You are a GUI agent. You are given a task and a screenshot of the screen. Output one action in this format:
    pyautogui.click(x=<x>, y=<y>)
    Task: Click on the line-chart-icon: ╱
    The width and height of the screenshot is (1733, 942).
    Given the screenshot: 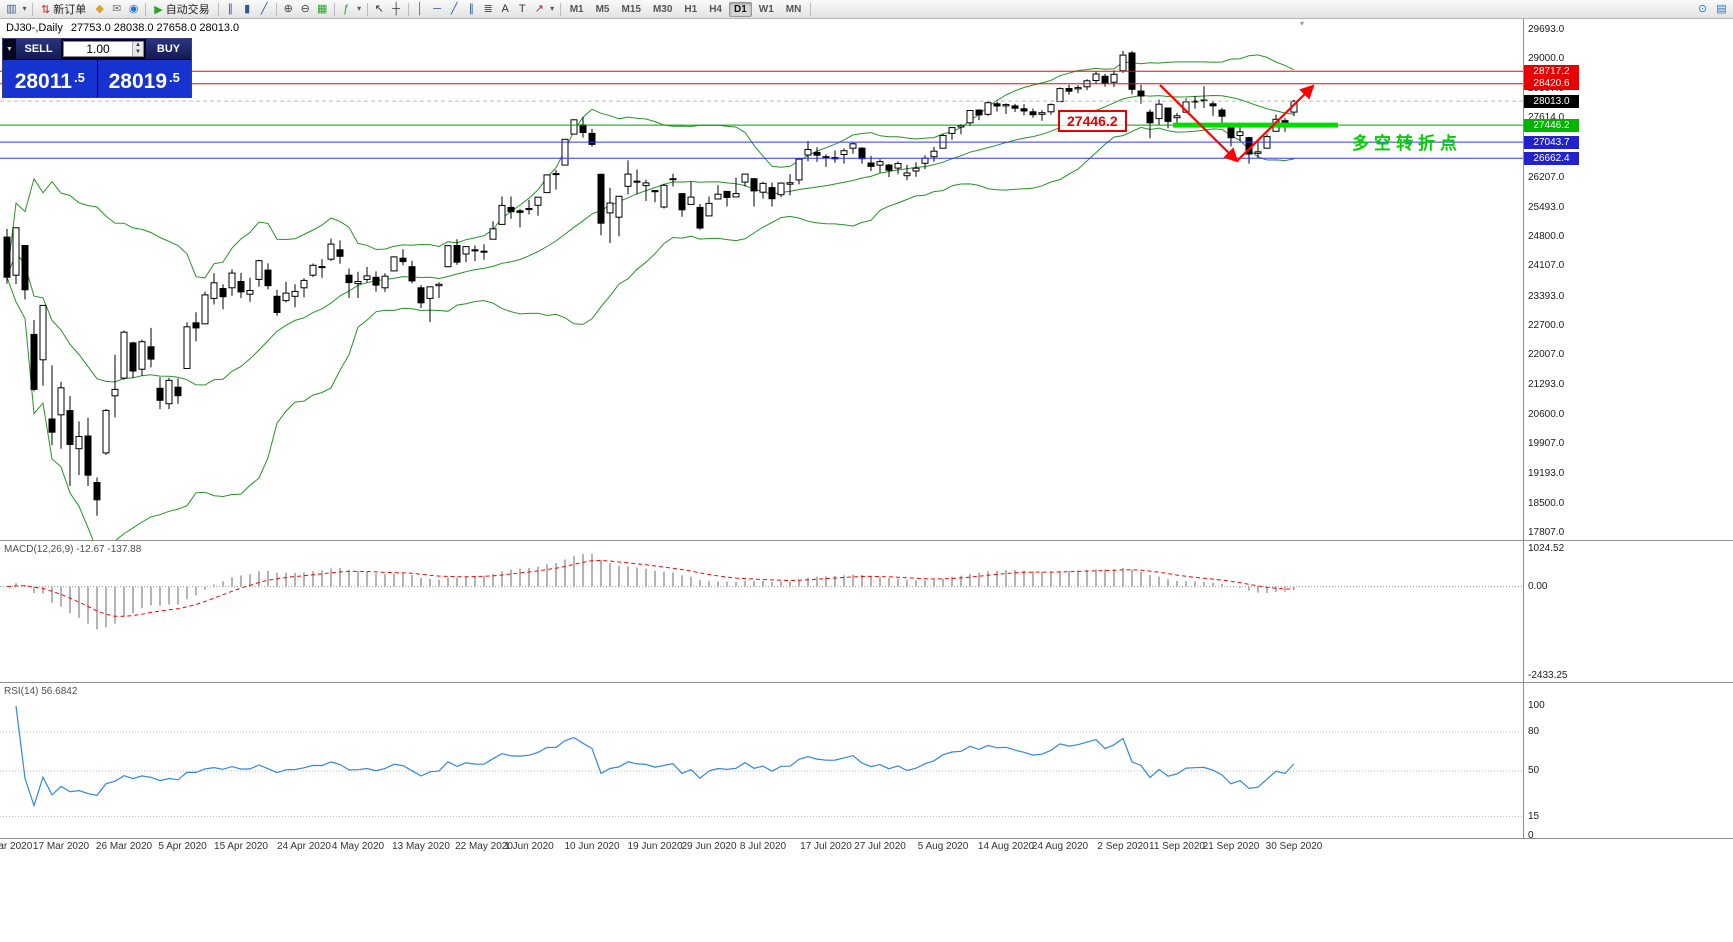 What is the action you would take?
    pyautogui.click(x=264, y=8)
    